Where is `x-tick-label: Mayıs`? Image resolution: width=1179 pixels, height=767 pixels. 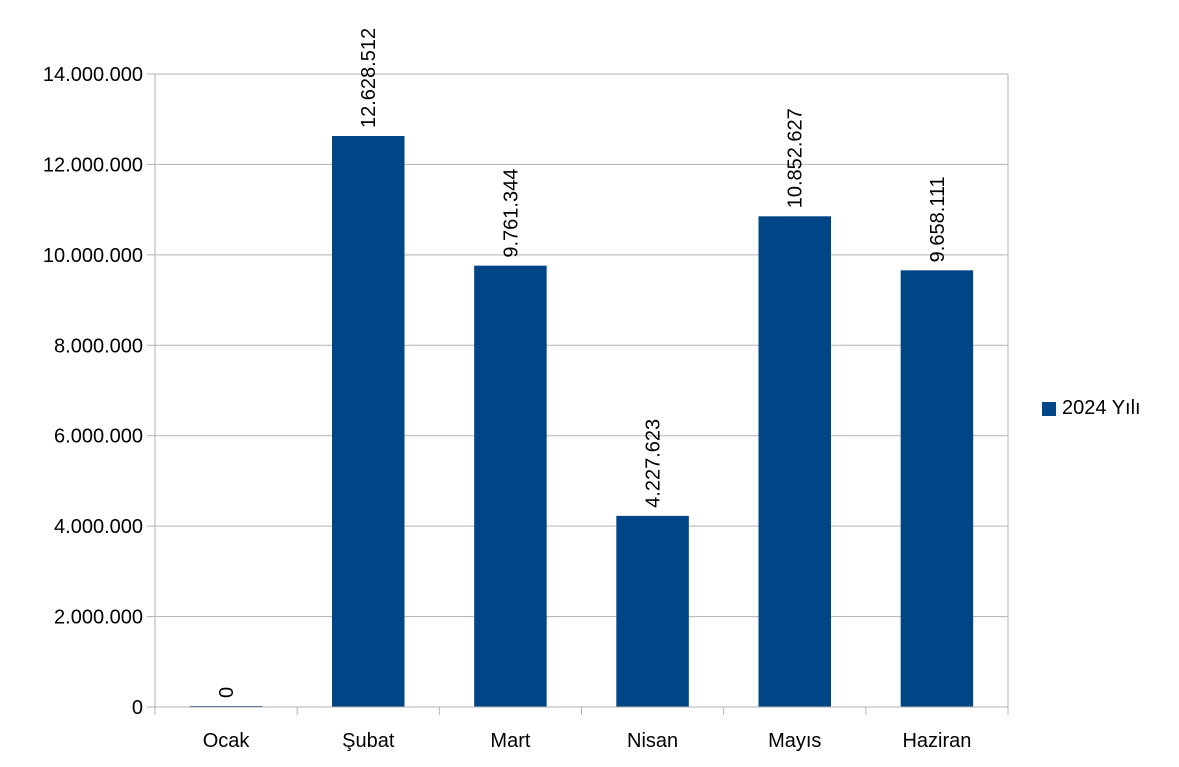
x-tick-label: Mayıs is located at coordinates (794, 741).